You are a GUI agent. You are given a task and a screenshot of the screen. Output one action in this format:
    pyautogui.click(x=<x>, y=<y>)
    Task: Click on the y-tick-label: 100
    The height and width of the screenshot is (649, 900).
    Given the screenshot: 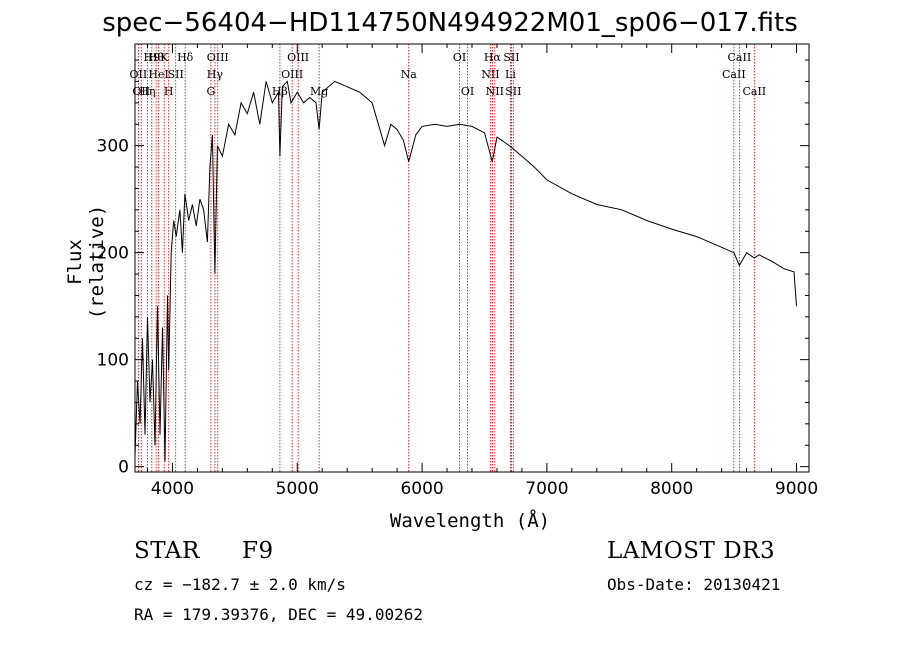 What is the action you would take?
    pyautogui.click(x=113, y=361)
    